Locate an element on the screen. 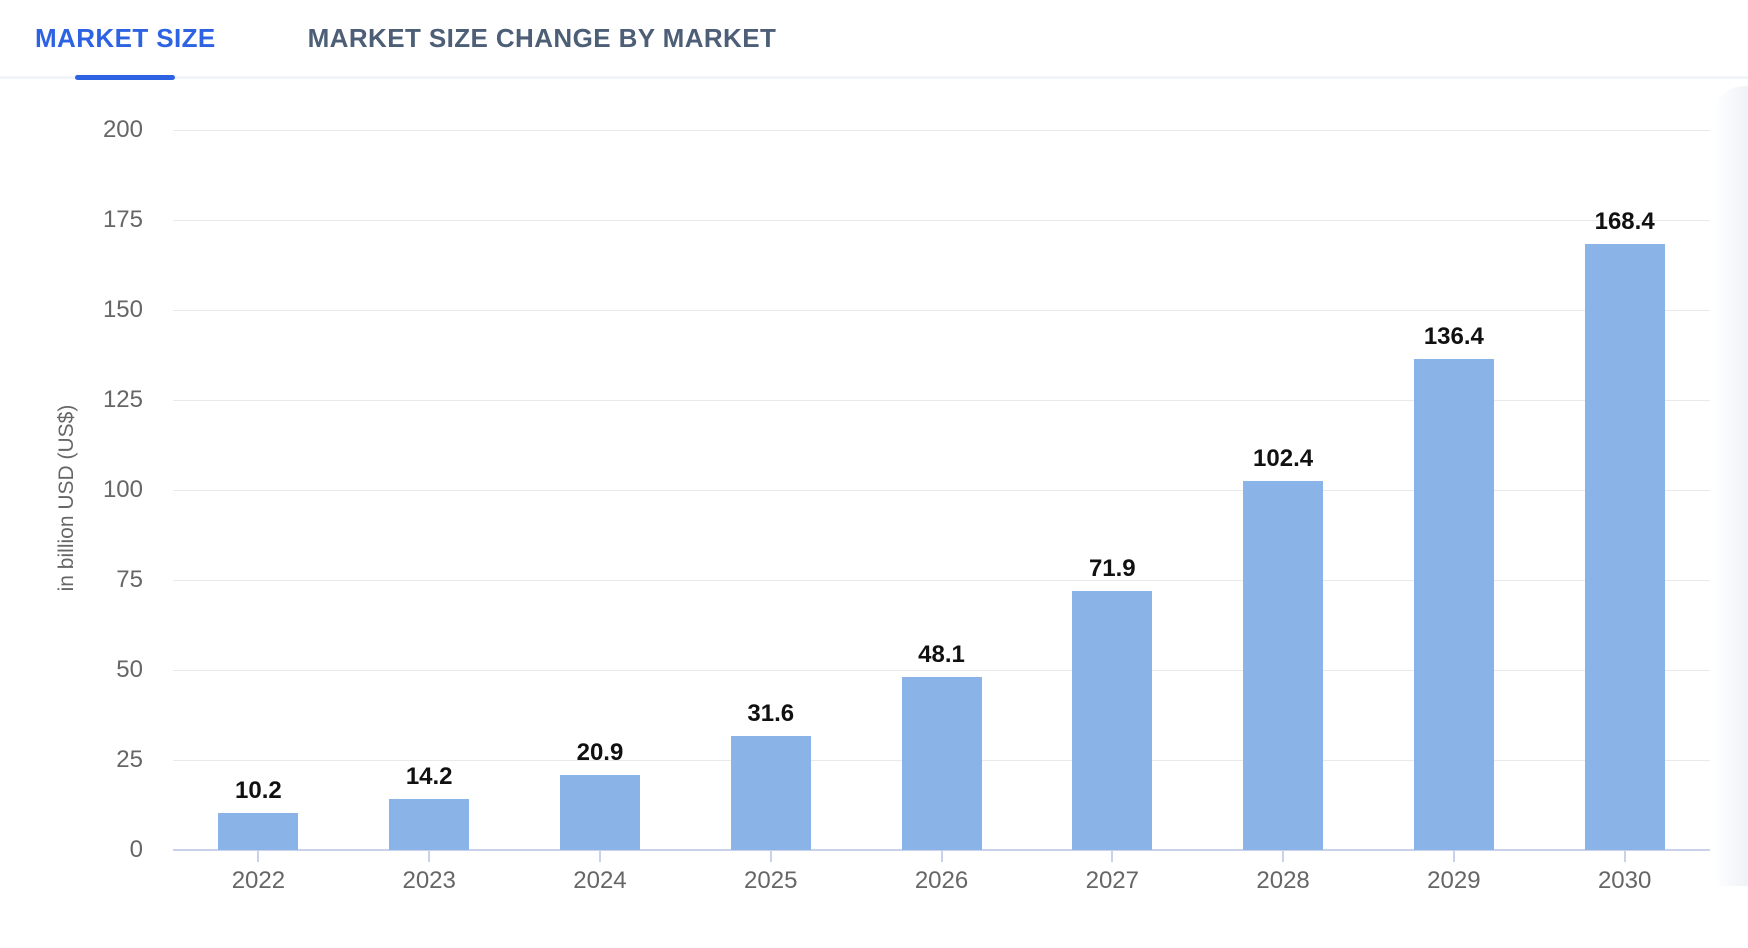 The height and width of the screenshot is (948, 1748). x-axis-line is located at coordinates (941, 850).